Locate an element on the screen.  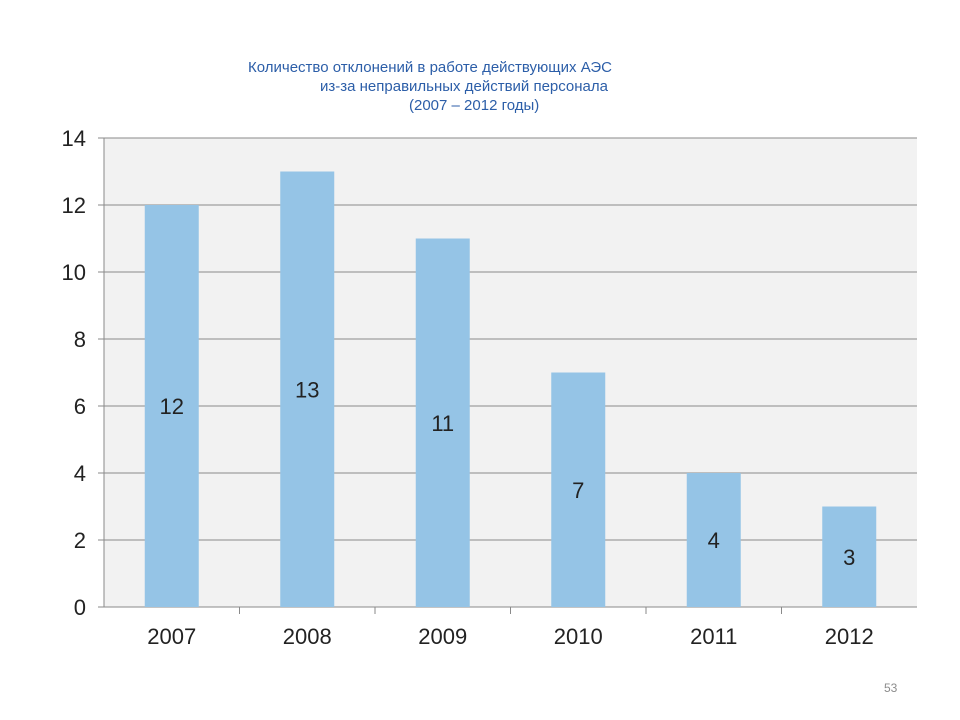
data-label-2012: 3 is located at coordinates (849, 557).